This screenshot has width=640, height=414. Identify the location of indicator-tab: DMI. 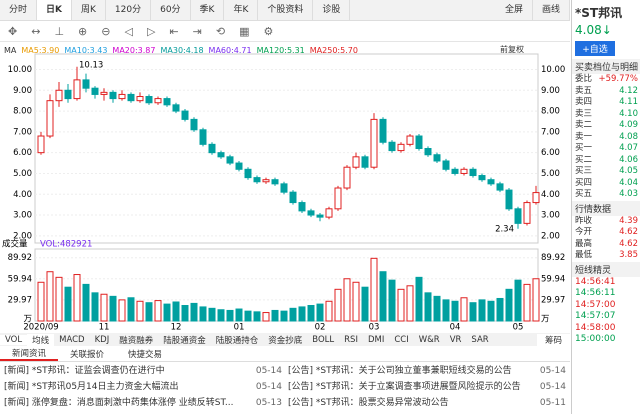
(376, 339).